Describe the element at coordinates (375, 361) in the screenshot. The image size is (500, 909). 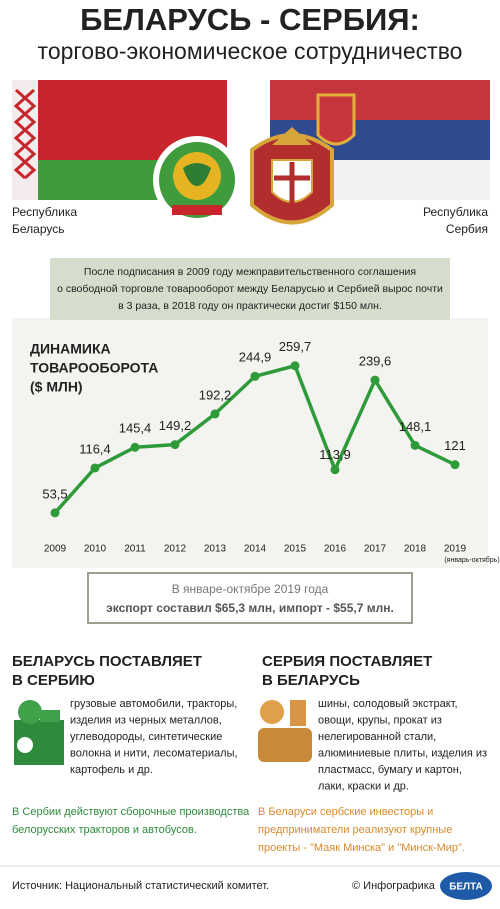
I see `value-label: 239,6` at that location.